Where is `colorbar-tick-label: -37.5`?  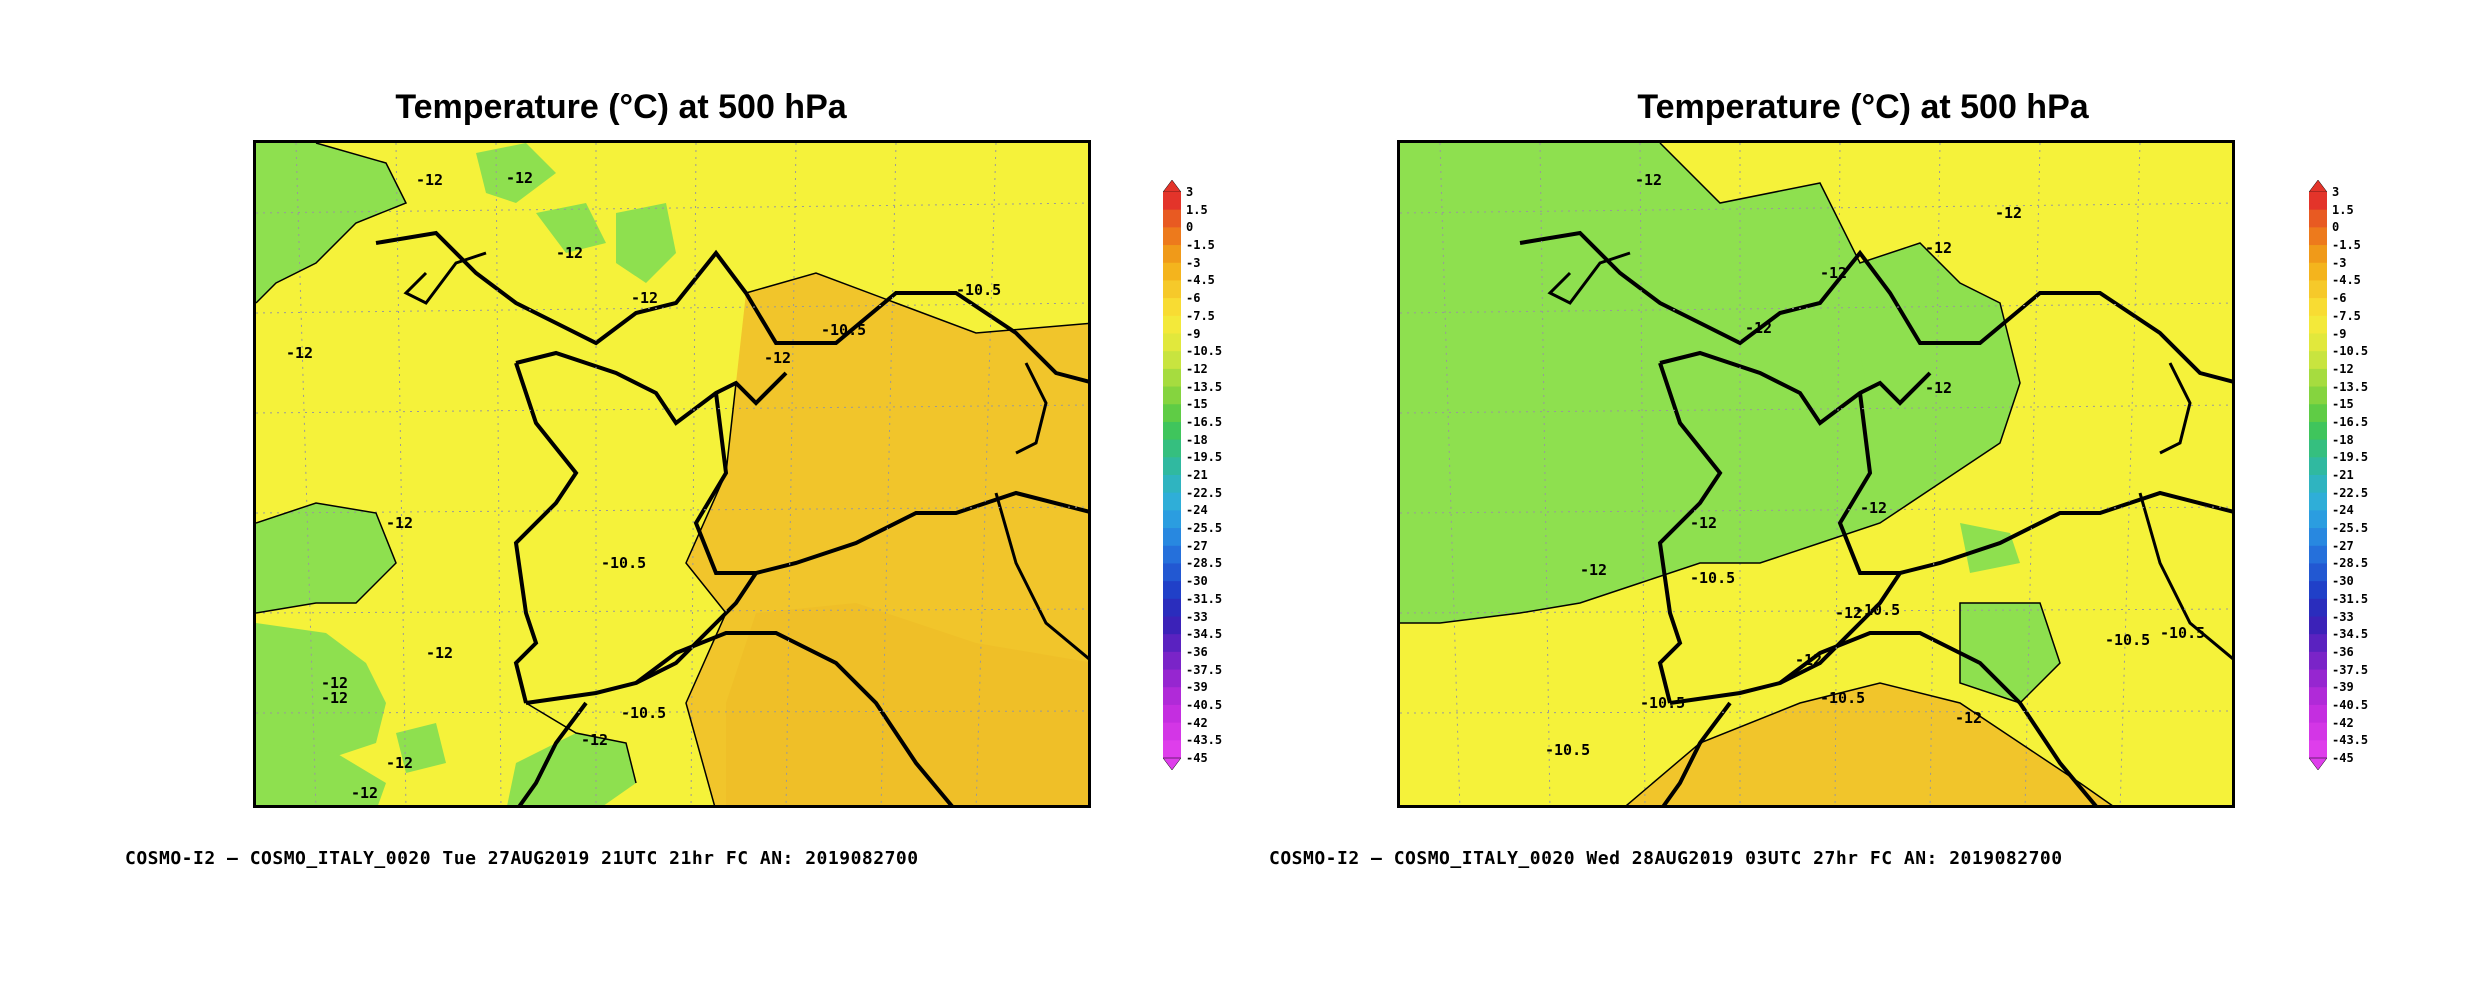 colorbar-tick-label: -37.5 is located at coordinates (2350, 669).